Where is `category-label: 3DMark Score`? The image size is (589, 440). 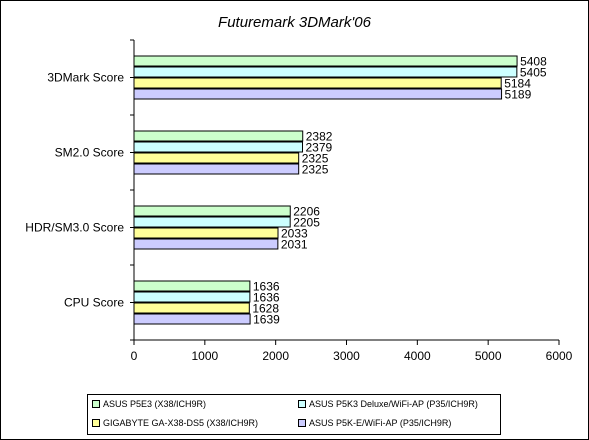 category-label: 3DMark Score is located at coordinates (85, 78).